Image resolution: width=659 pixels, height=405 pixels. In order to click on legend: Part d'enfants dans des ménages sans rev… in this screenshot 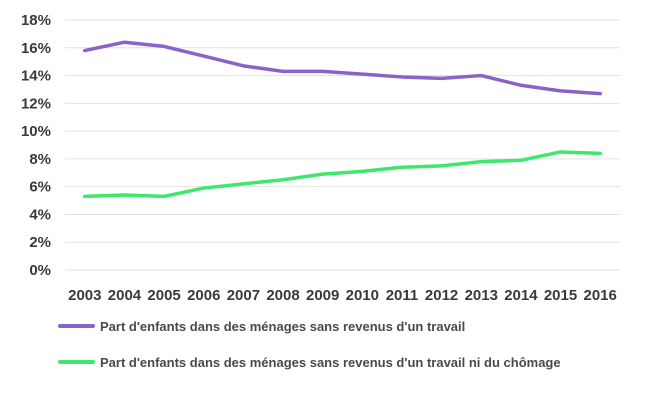, I will do `click(309, 344)`.